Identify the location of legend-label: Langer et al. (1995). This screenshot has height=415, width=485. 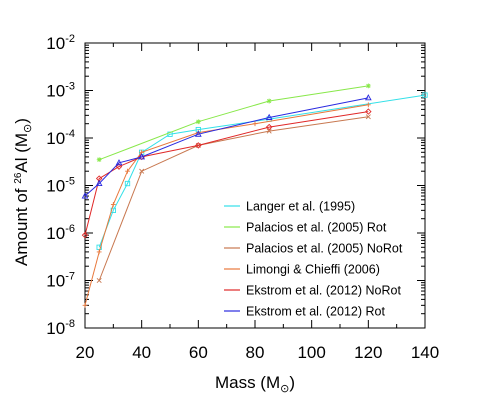
(300, 207).